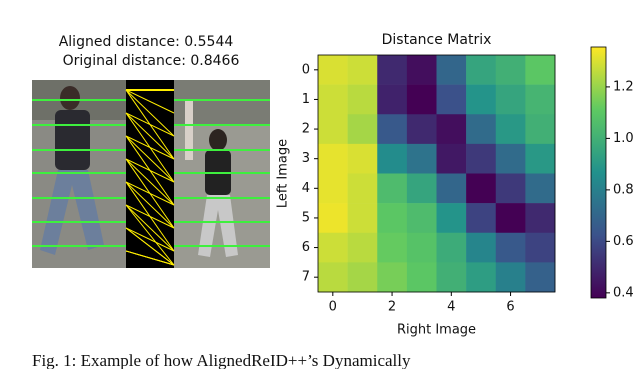  What do you see at coordinates (510, 307) in the screenshot?
I see `x-tick-label: 6` at bounding box center [510, 307].